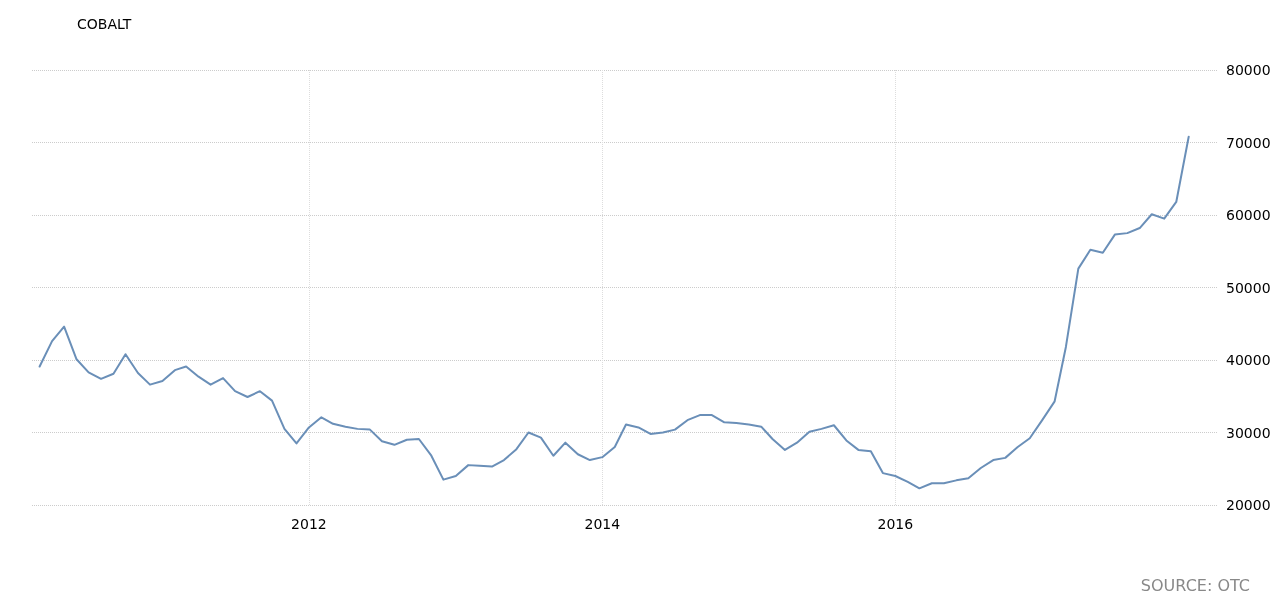 The height and width of the screenshot is (607, 1280). I want to click on chart-title: COBALT, so click(104, 24).